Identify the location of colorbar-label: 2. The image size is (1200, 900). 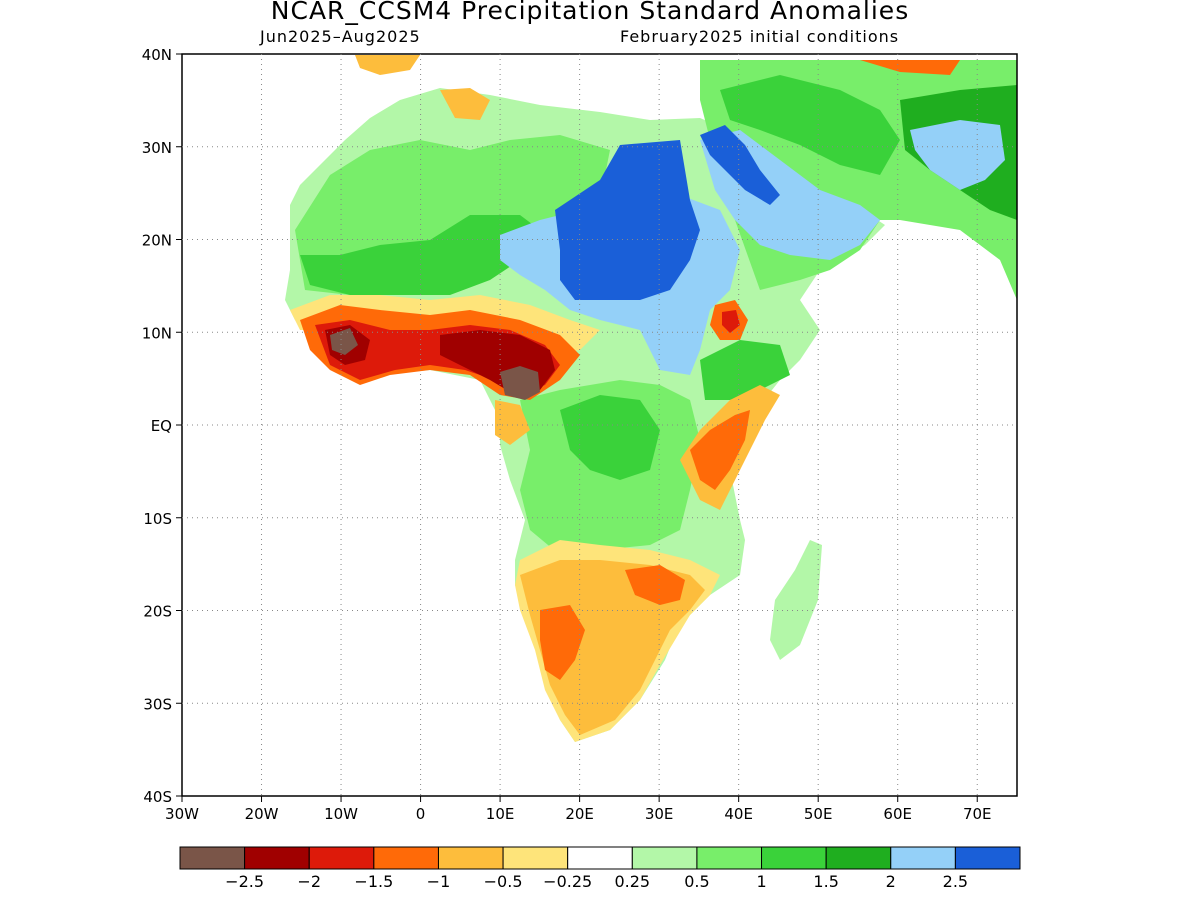
(891, 881).